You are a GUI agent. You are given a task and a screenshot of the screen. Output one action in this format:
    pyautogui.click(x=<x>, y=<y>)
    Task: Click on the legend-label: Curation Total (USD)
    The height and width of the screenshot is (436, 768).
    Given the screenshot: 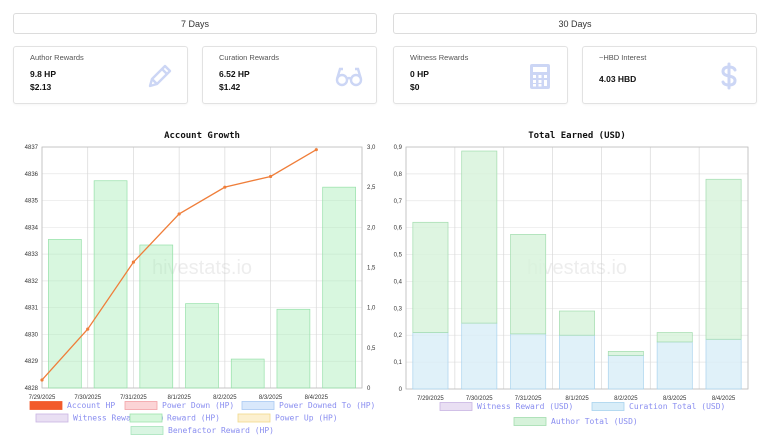 What is the action you would take?
    pyautogui.click(x=677, y=406)
    